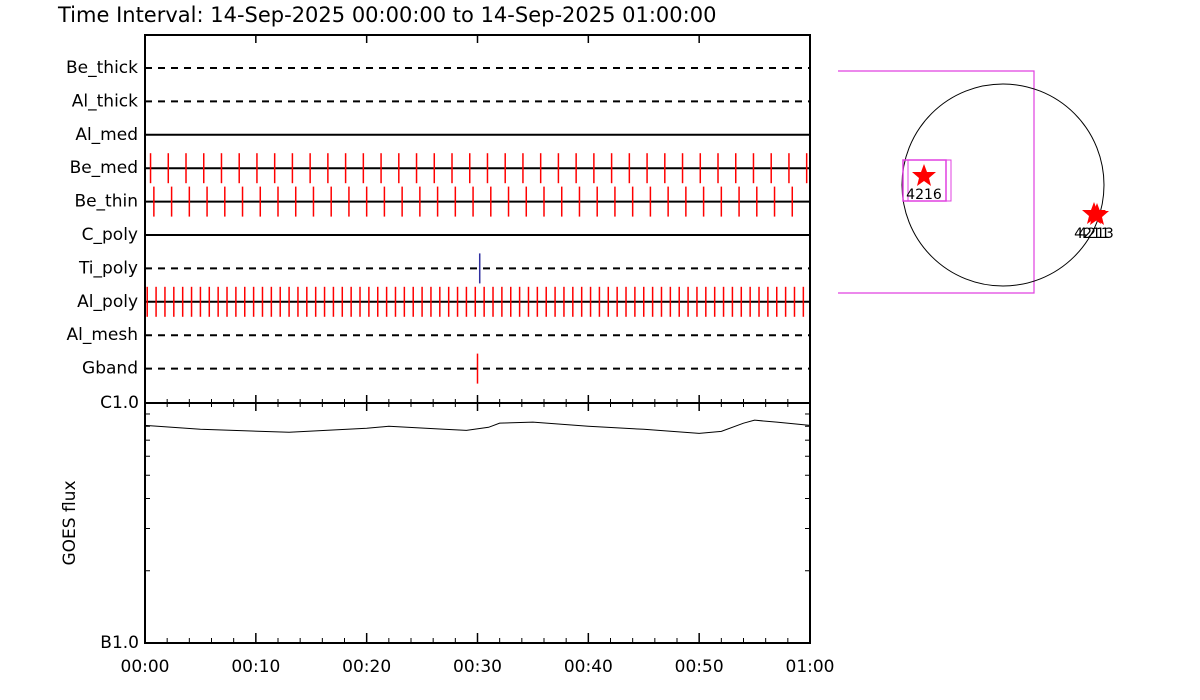  I want to click on x-tick-label: 00:50, so click(699, 667).